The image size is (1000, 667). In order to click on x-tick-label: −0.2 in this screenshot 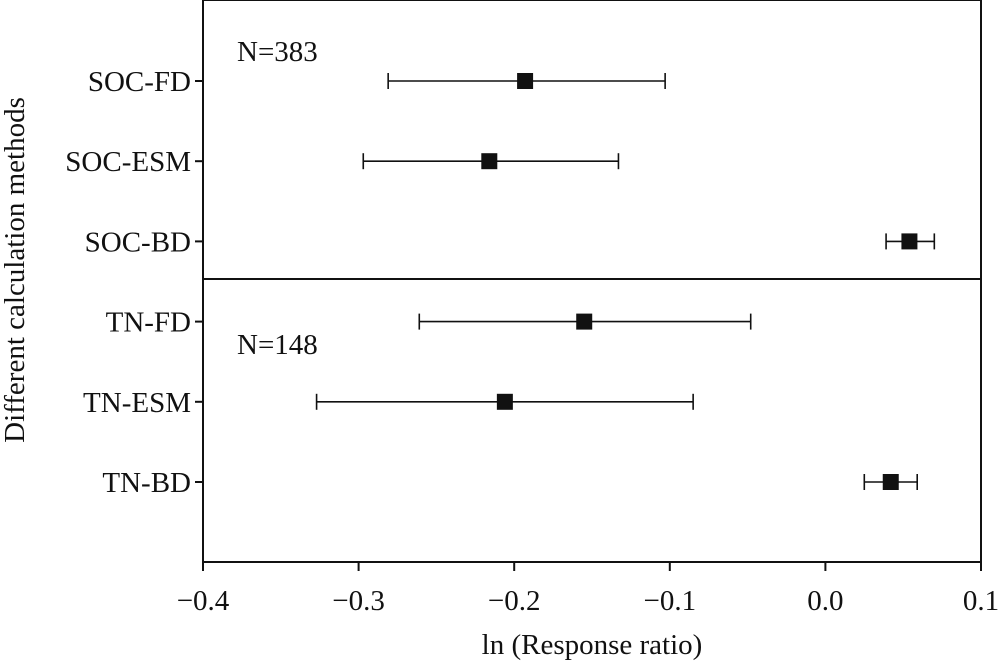, I will do `click(514, 601)`.